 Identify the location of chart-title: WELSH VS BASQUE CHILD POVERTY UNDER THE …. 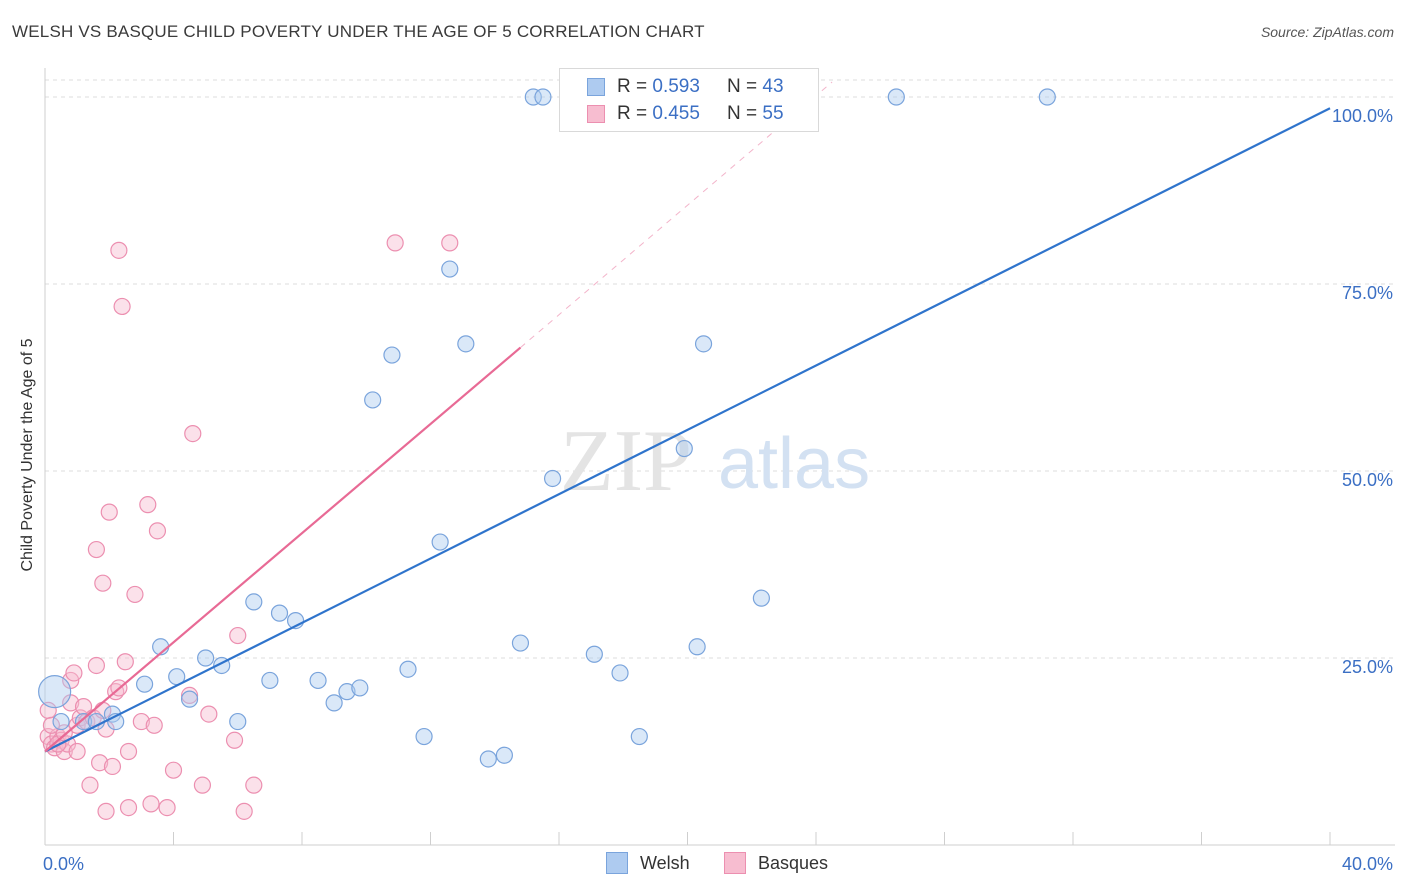
(358, 31).